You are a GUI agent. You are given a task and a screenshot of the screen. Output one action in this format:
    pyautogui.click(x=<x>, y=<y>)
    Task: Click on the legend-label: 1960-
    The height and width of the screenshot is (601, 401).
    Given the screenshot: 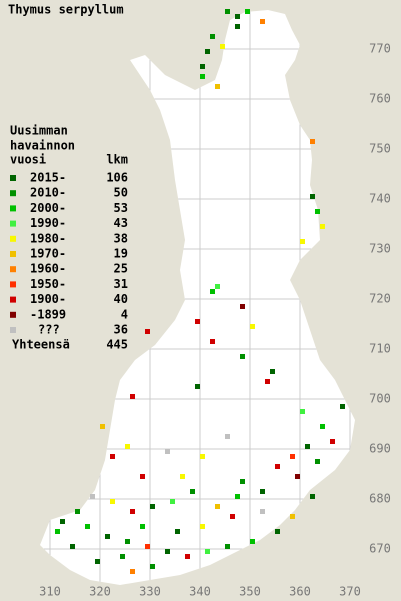 What is the action you would take?
    pyautogui.click(x=48, y=269)
    